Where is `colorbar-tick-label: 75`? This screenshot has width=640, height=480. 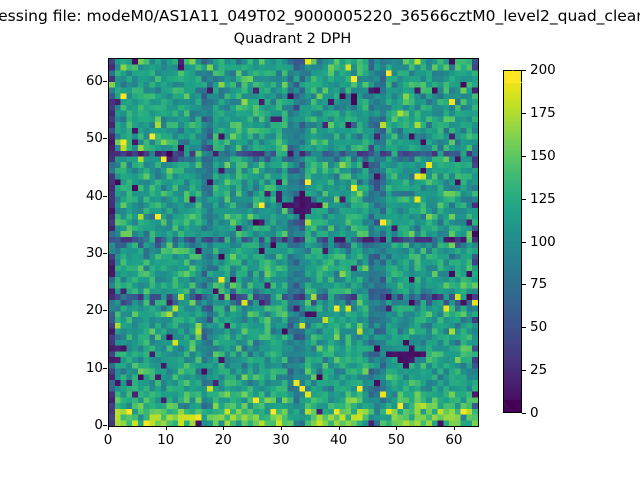 colorbar-tick-label: 75 is located at coordinates (539, 284).